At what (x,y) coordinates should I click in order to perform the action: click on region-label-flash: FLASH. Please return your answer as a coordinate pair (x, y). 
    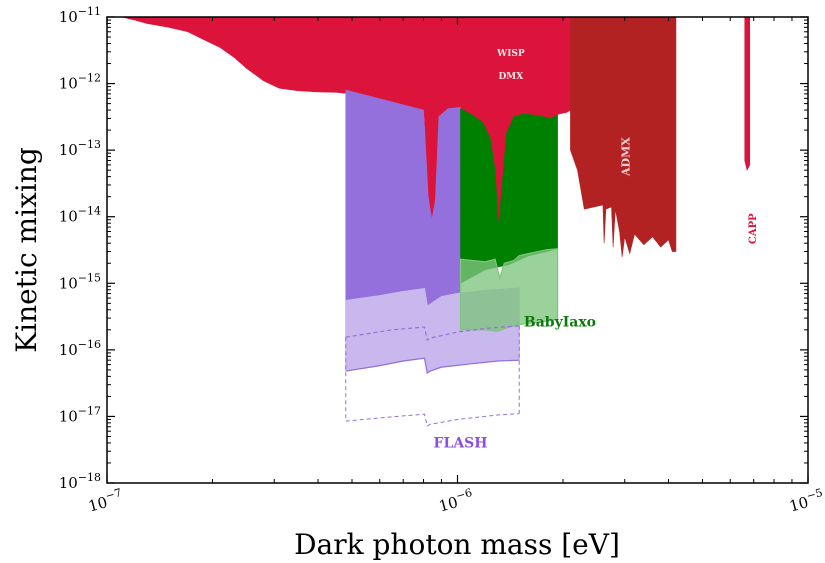
    Looking at the image, I should click on (461, 444).